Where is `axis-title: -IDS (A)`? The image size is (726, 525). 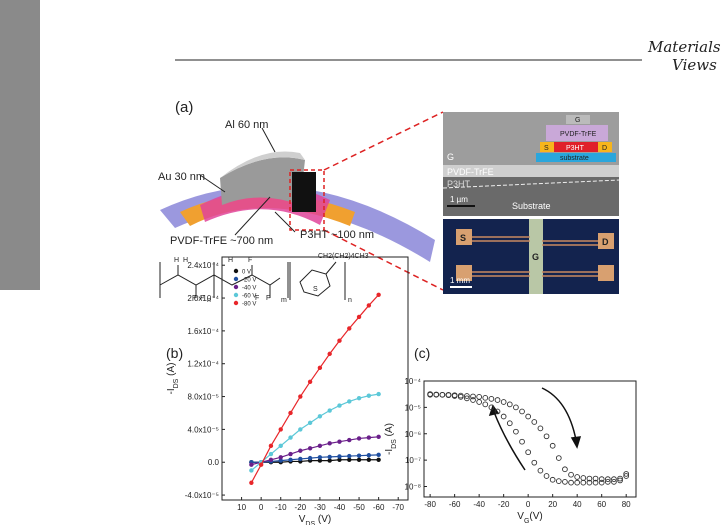
axis-title: -IDS (A) is located at coordinates (391, 439).